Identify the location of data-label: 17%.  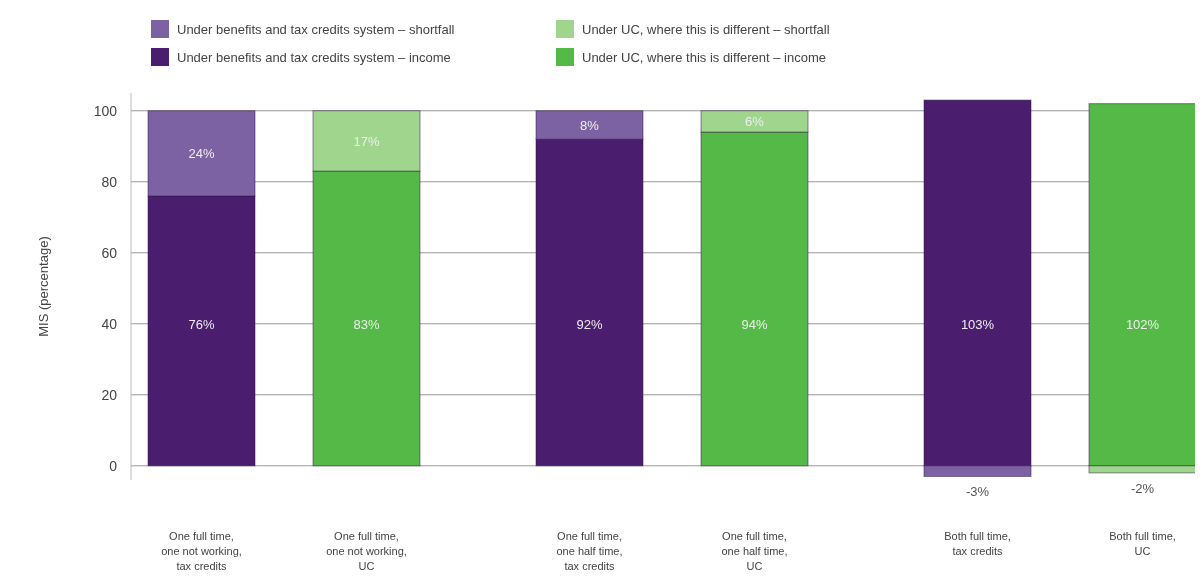
(366, 141).